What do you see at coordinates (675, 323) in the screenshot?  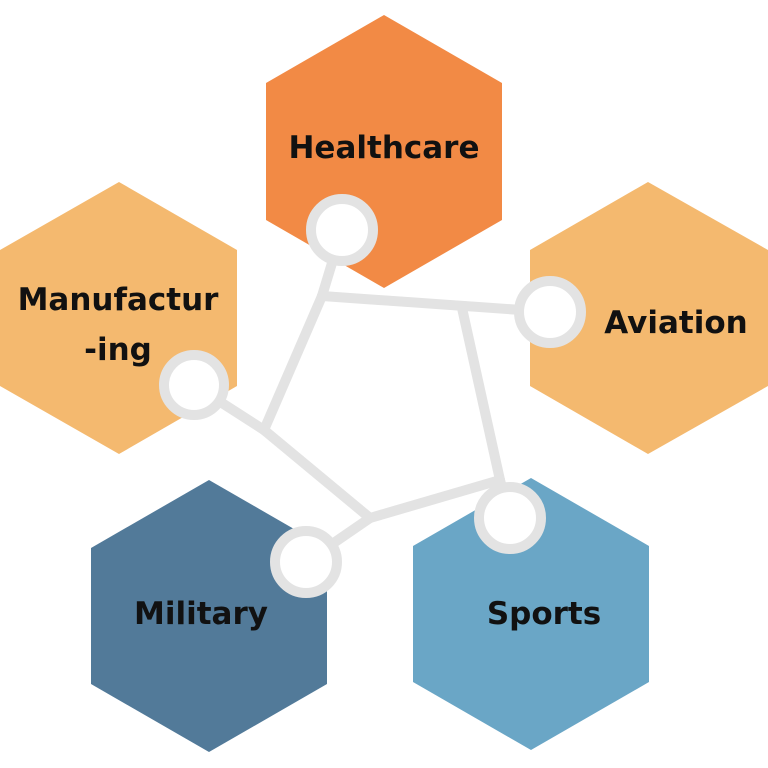 I see `label-aviation: Aviation` at bounding box center [675, 323].